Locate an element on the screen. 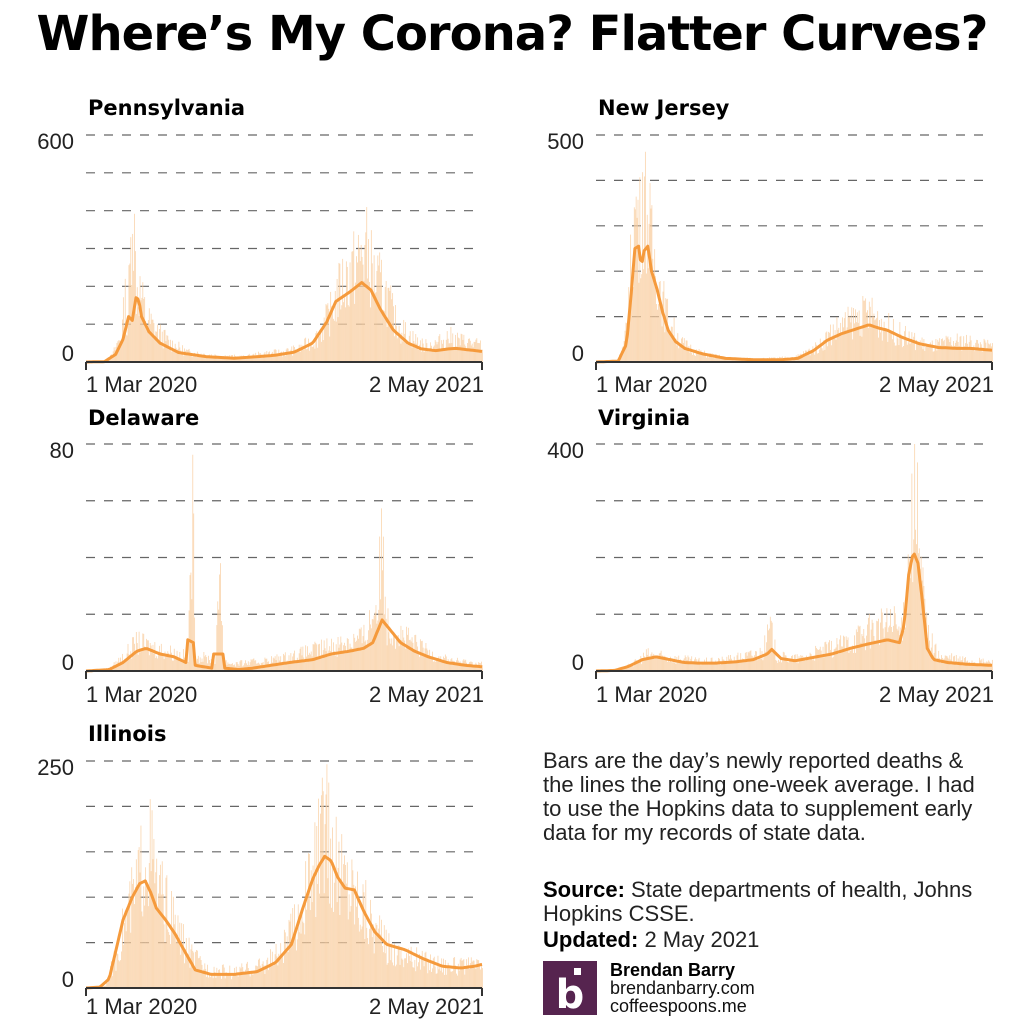 The width and height of the screenshot is (1024, 1024). x-tick-label-end: 2 May 2021 is located at coordinates (426, 384).